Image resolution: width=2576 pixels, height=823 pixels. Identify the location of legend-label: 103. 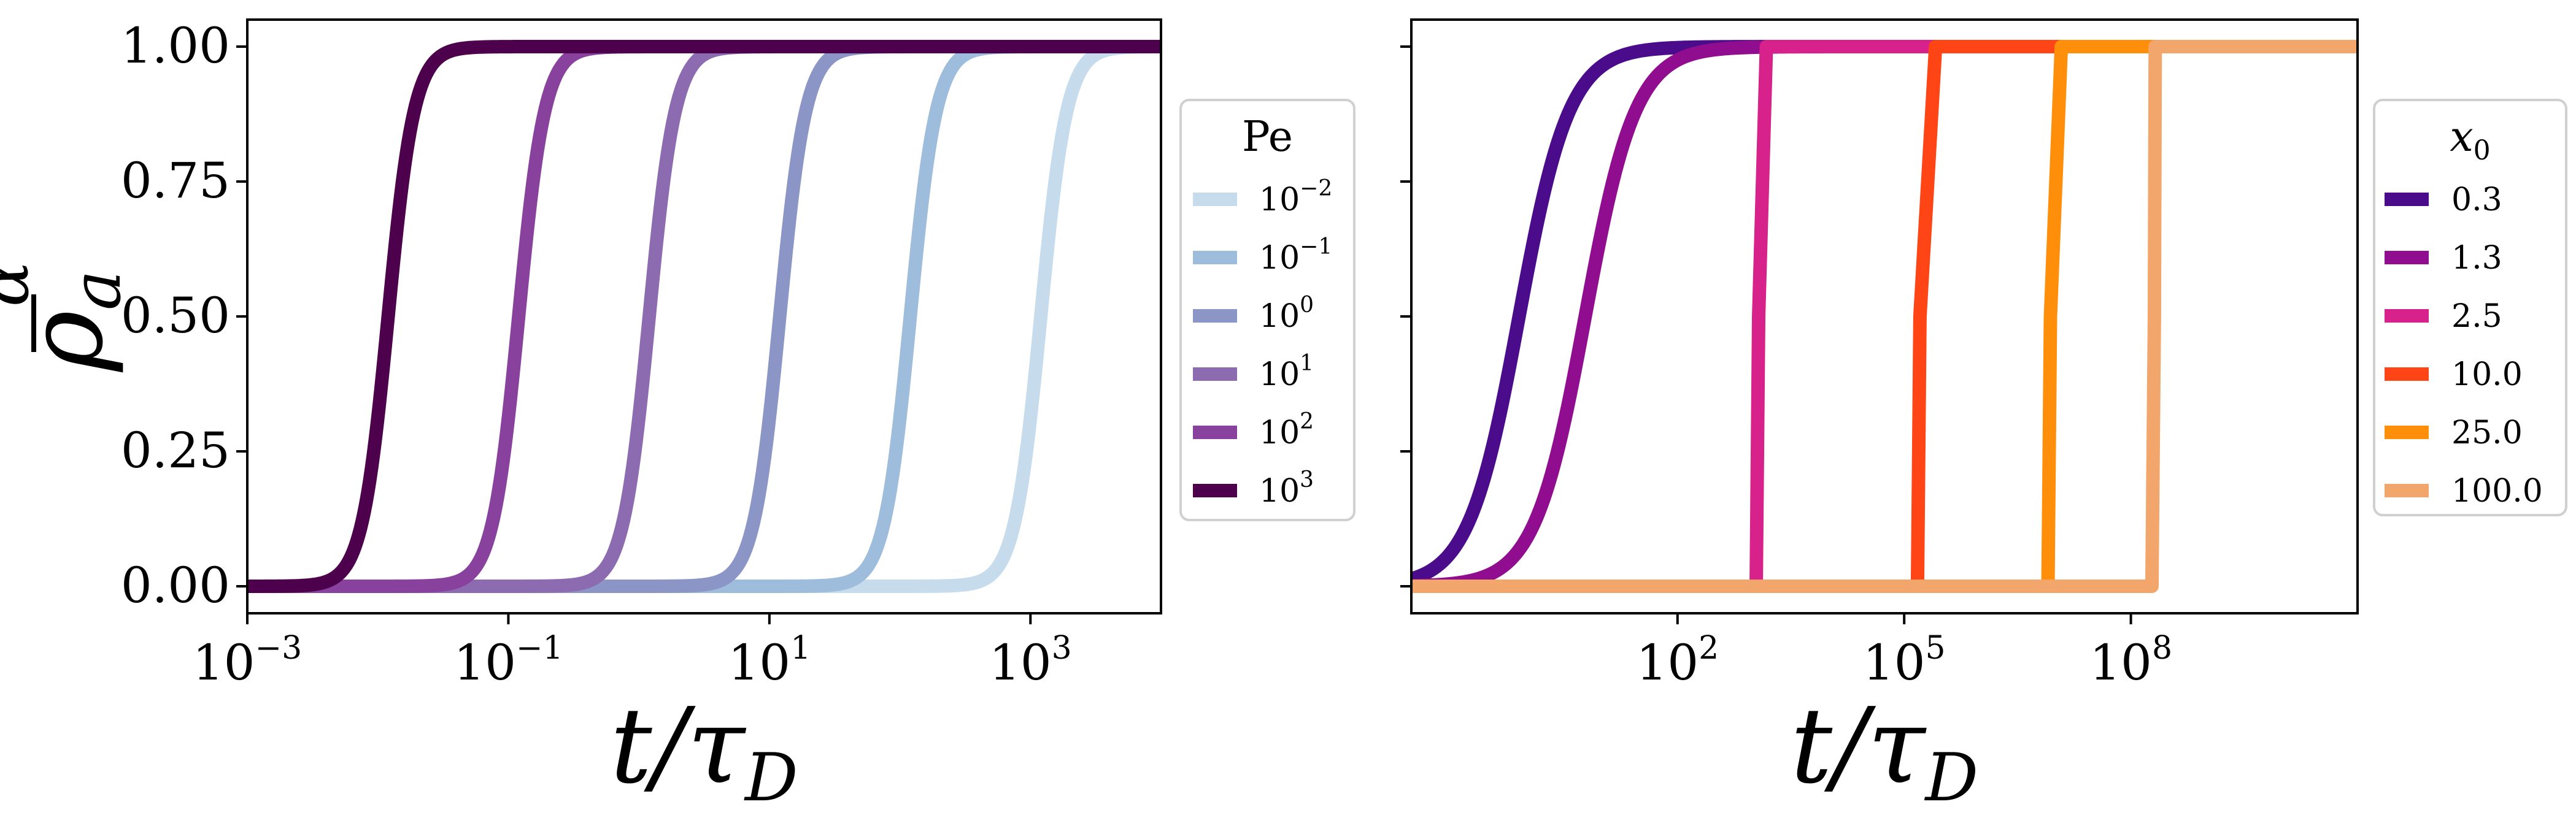
(1286, 489).